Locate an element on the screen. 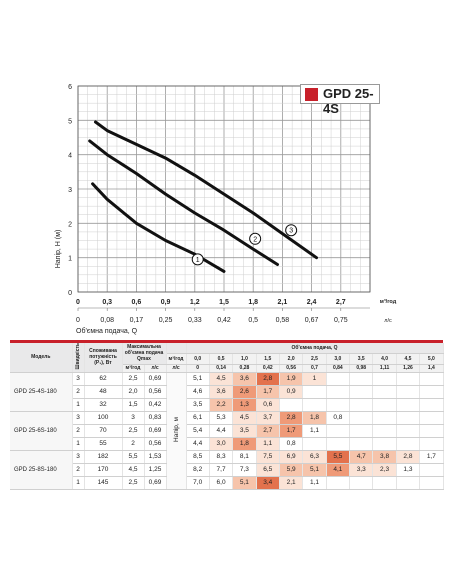 This screenshot has height=584, width=452. table-row: 1321,50,423,52,21,30,6 is located at coordinates (226, 404).